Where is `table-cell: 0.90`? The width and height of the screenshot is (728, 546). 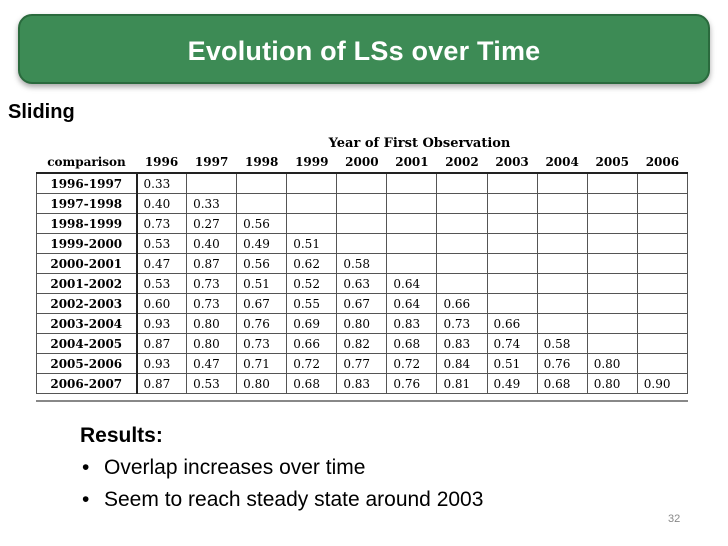
table-cell: 0.90 is located at coordinates (662, 383).